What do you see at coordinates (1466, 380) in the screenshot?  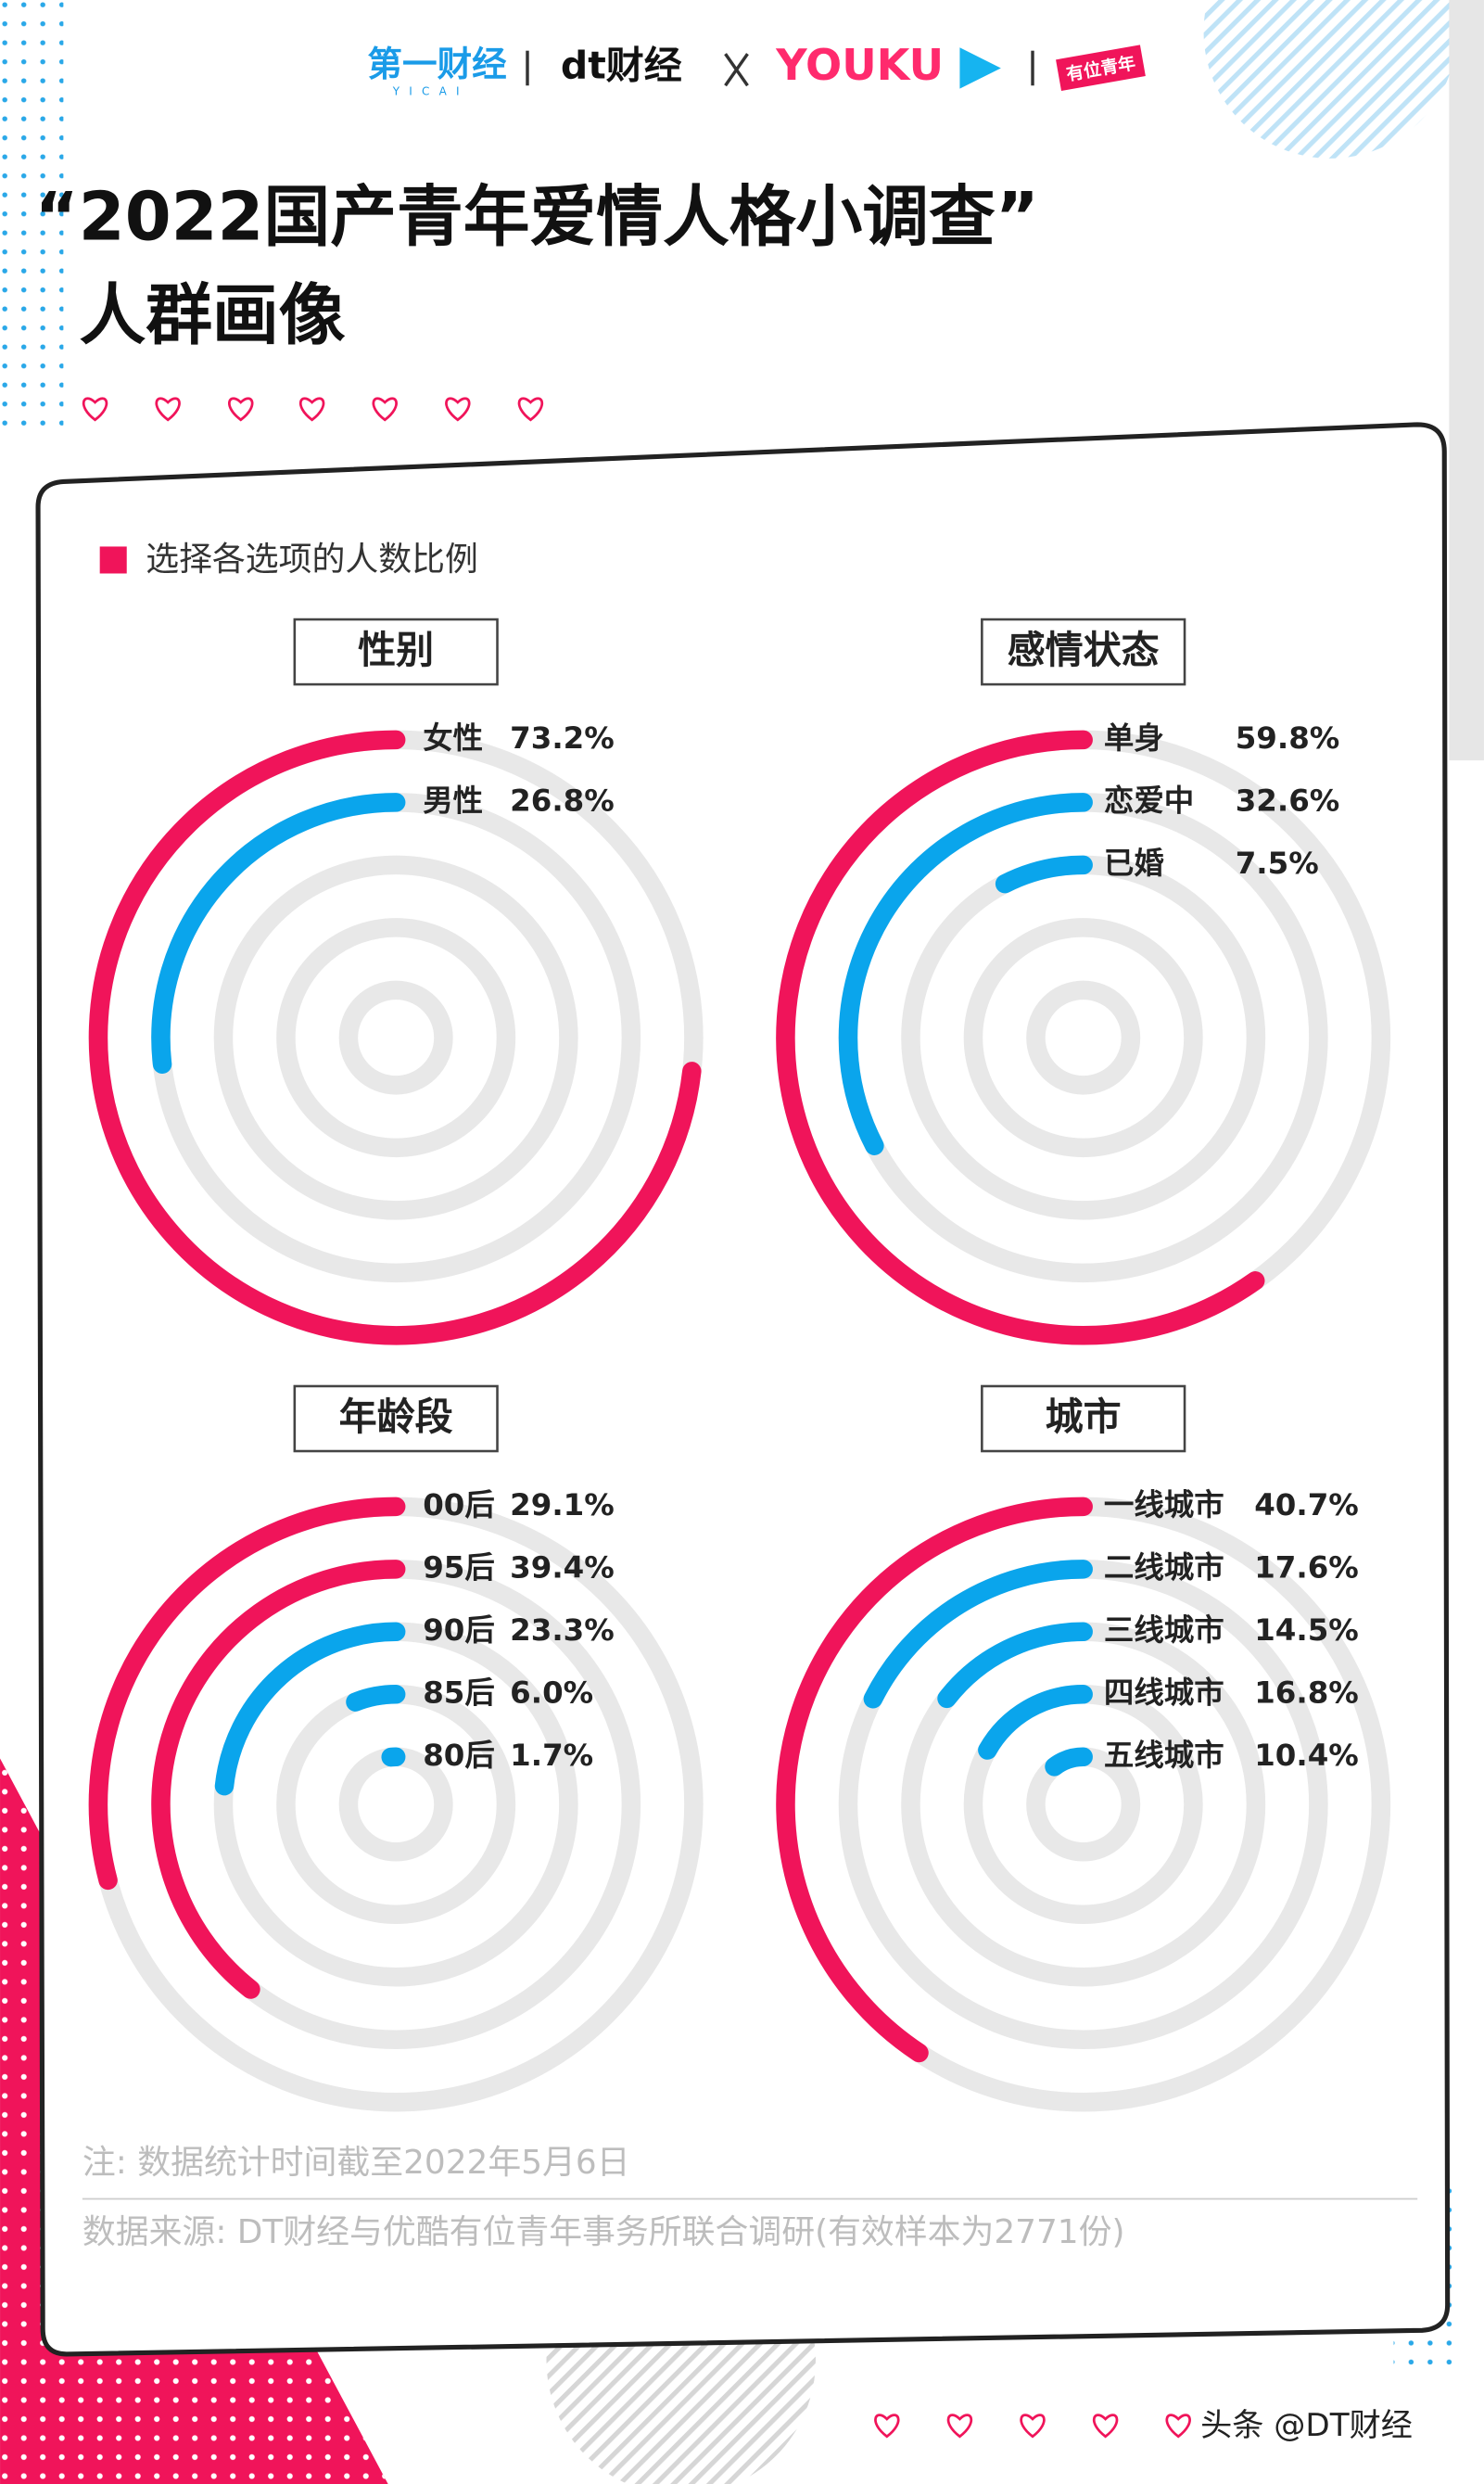 I see `side-stripe` at bounding box center [1466, 380].